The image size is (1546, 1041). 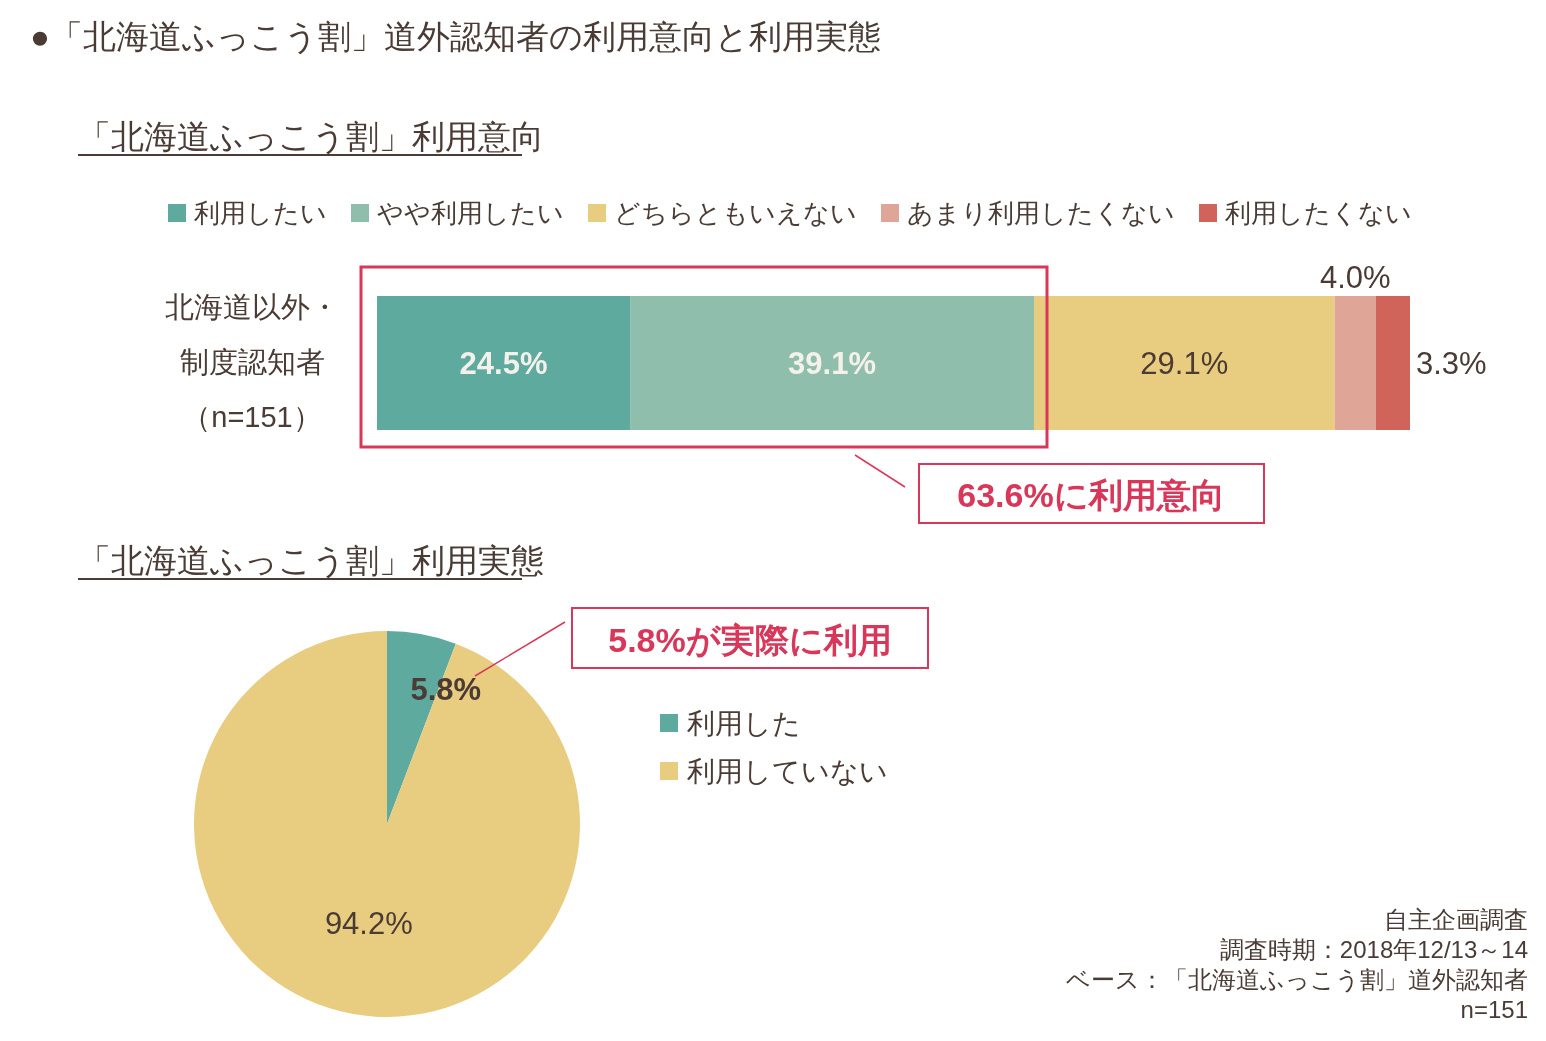 I want to click on chart-title: 「北海道ふっこう割」利用実態, so click(x=311, y=560).